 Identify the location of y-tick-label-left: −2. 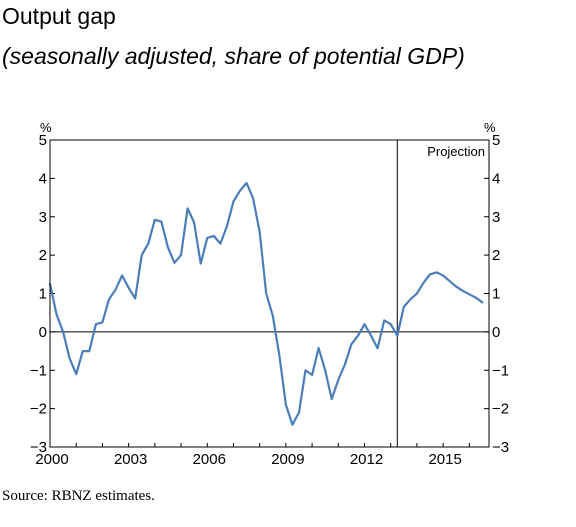
(38, 409).